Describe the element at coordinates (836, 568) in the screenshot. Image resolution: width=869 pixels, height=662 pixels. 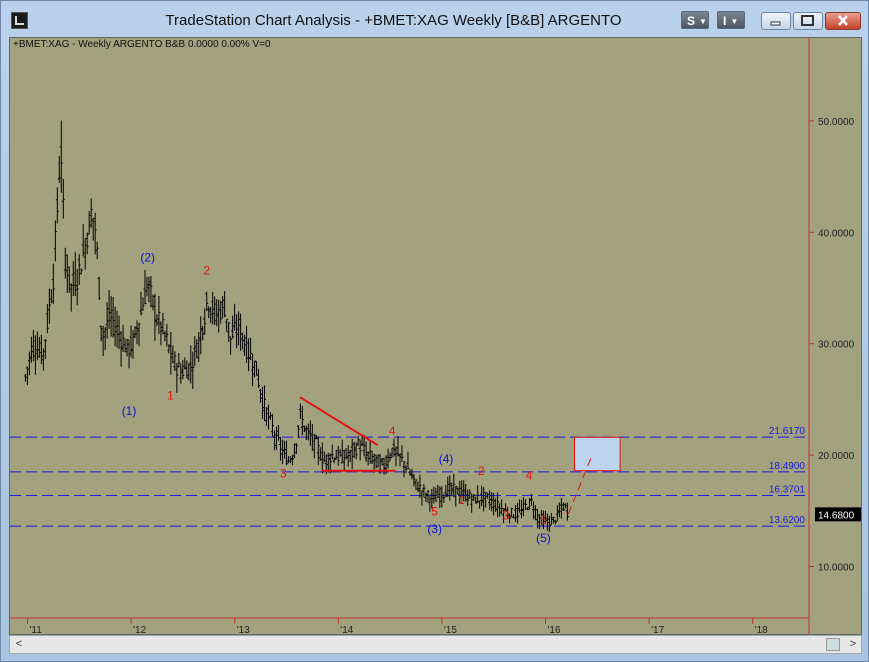
I see `y-tick-label: 10.0000` at that location.